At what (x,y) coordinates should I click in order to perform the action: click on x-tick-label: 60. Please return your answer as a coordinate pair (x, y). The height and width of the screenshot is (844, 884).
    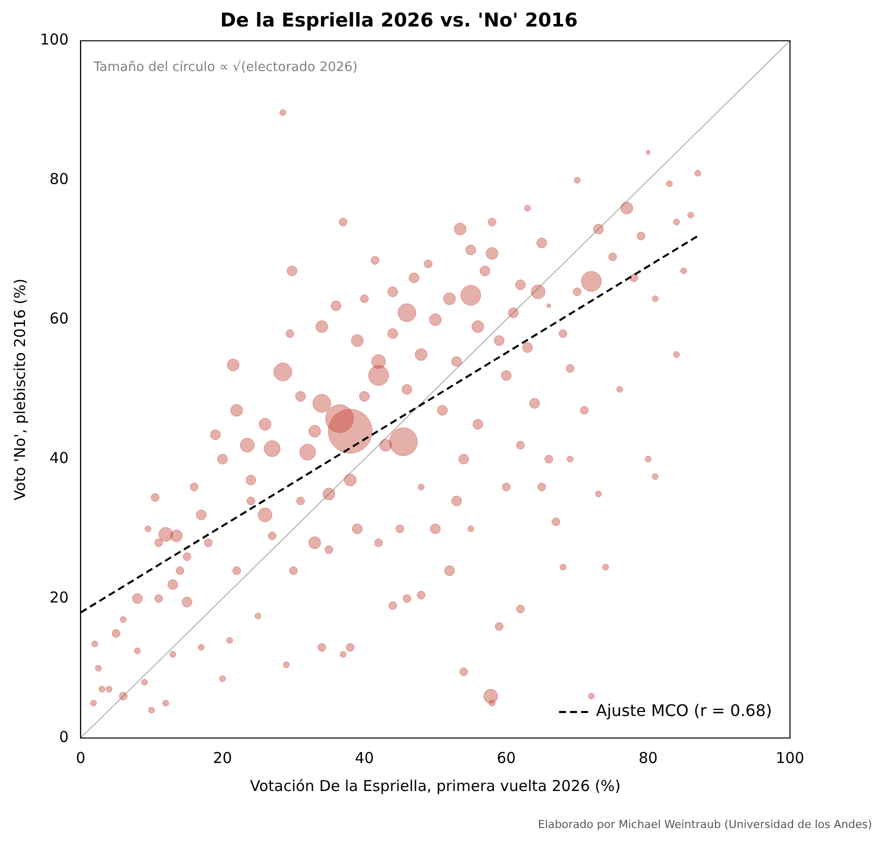
    Looking at the image, I should click on (506, 757).